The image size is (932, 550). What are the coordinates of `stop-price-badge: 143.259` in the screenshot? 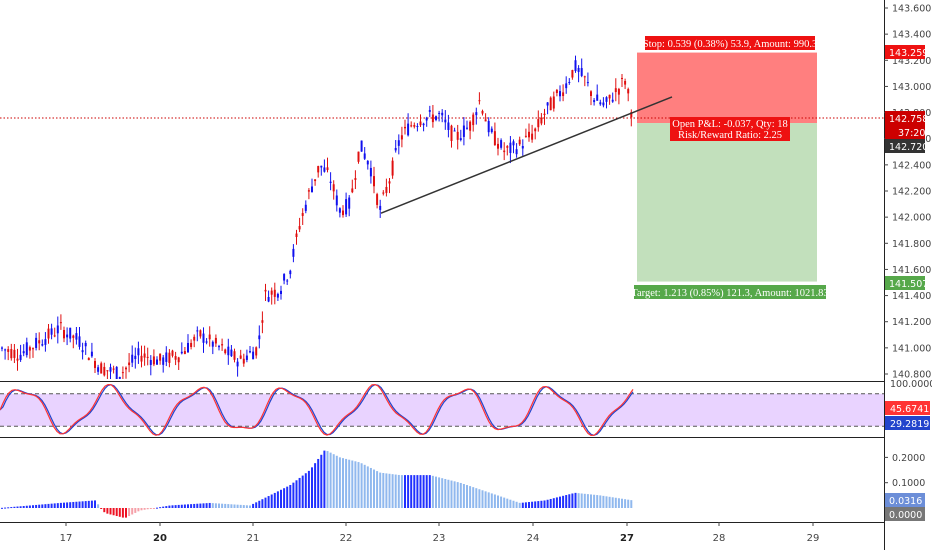 It's located at (906, 52).